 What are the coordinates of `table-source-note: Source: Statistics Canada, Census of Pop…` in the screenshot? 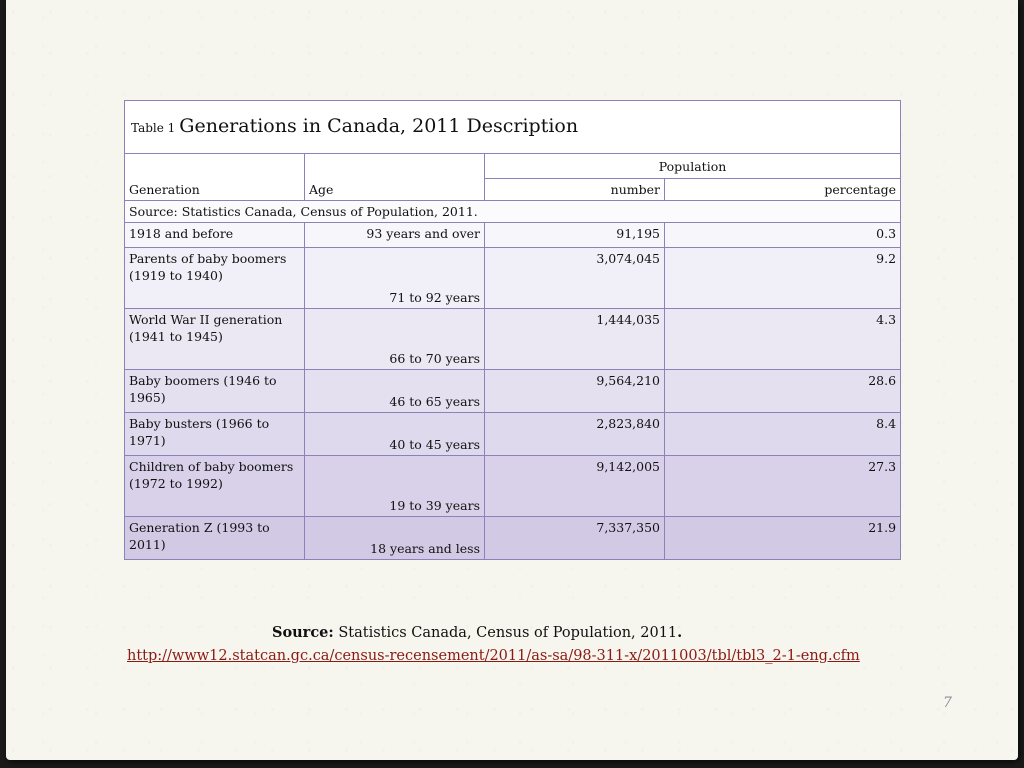 It's located at (512, 211).